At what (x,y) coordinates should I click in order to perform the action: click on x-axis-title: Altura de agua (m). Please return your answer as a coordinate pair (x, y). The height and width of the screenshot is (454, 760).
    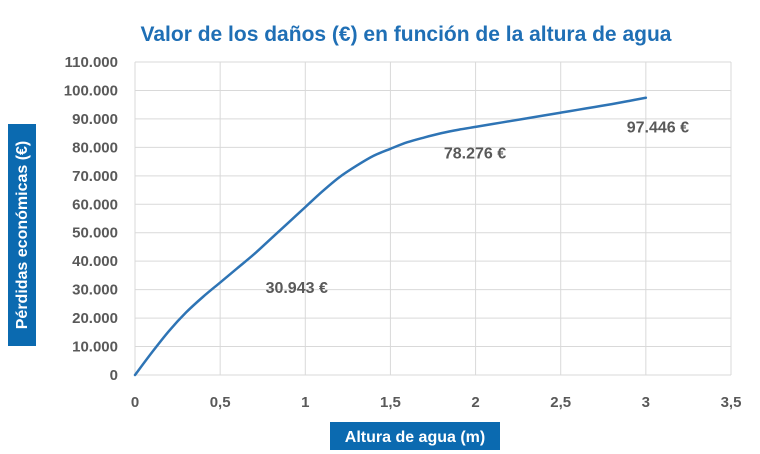
    Looking at the image, I should click on (415, 437).